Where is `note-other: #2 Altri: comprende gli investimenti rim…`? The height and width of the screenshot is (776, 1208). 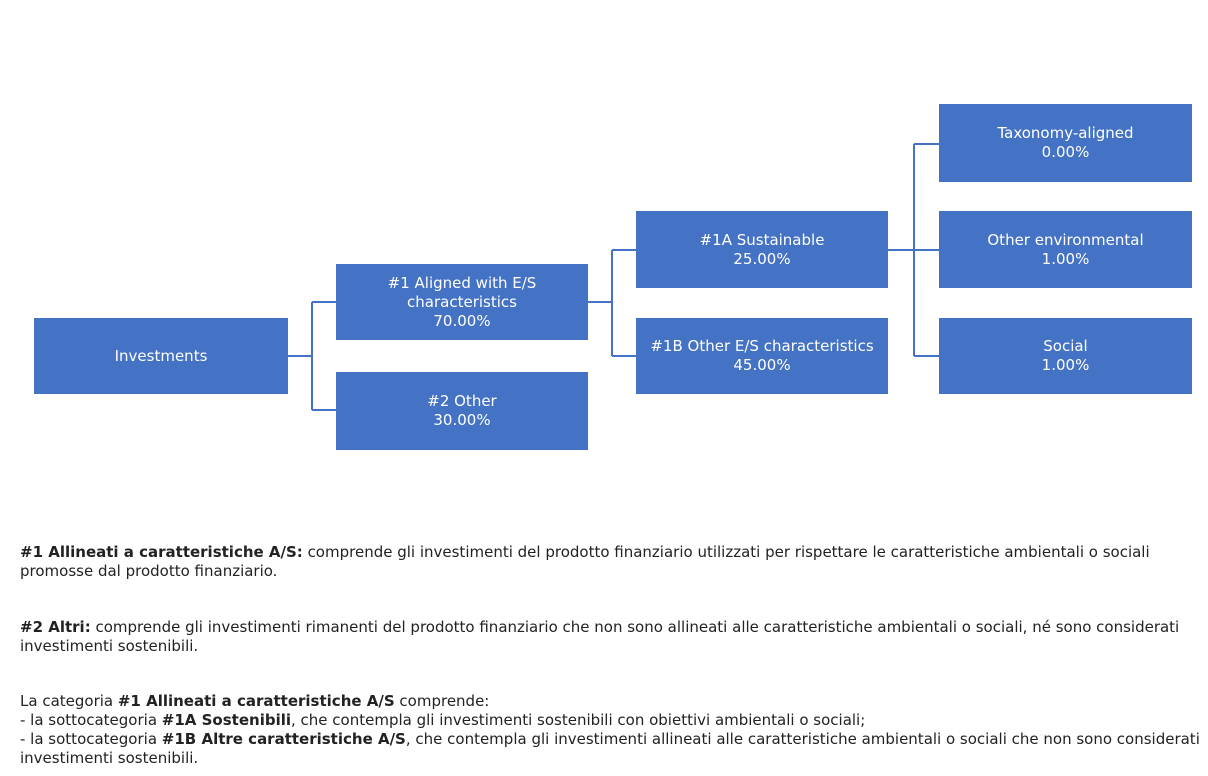
note-other: #2 Altri: comprende gli investimenti rim… is located at coordinates (613, 637).